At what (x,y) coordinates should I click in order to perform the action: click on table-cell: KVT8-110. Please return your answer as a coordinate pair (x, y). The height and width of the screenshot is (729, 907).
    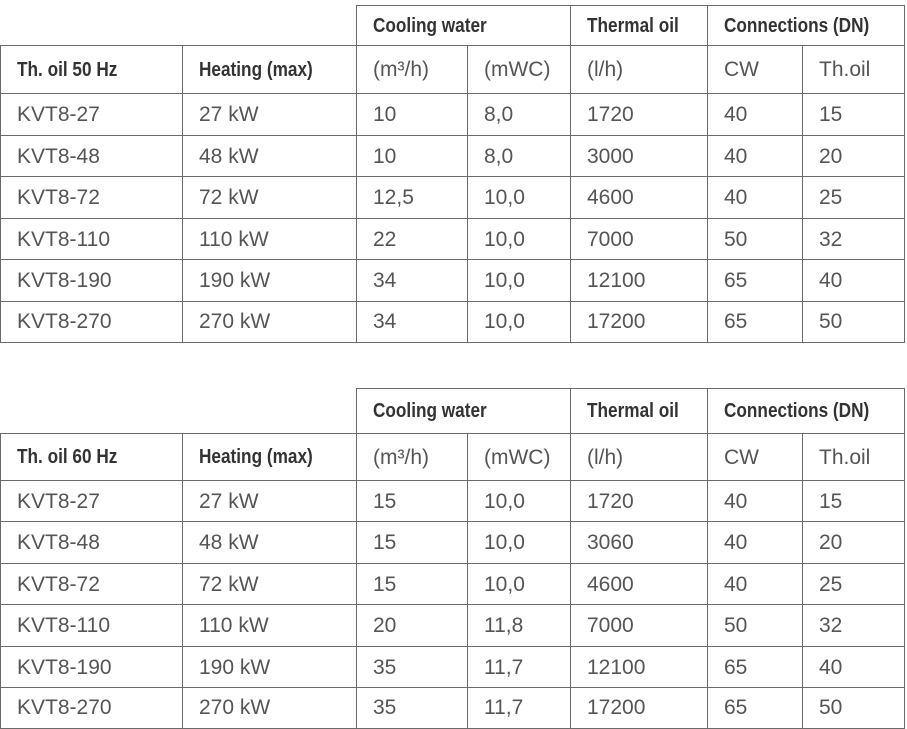
    Looking at the image, I should click on (91, 625).